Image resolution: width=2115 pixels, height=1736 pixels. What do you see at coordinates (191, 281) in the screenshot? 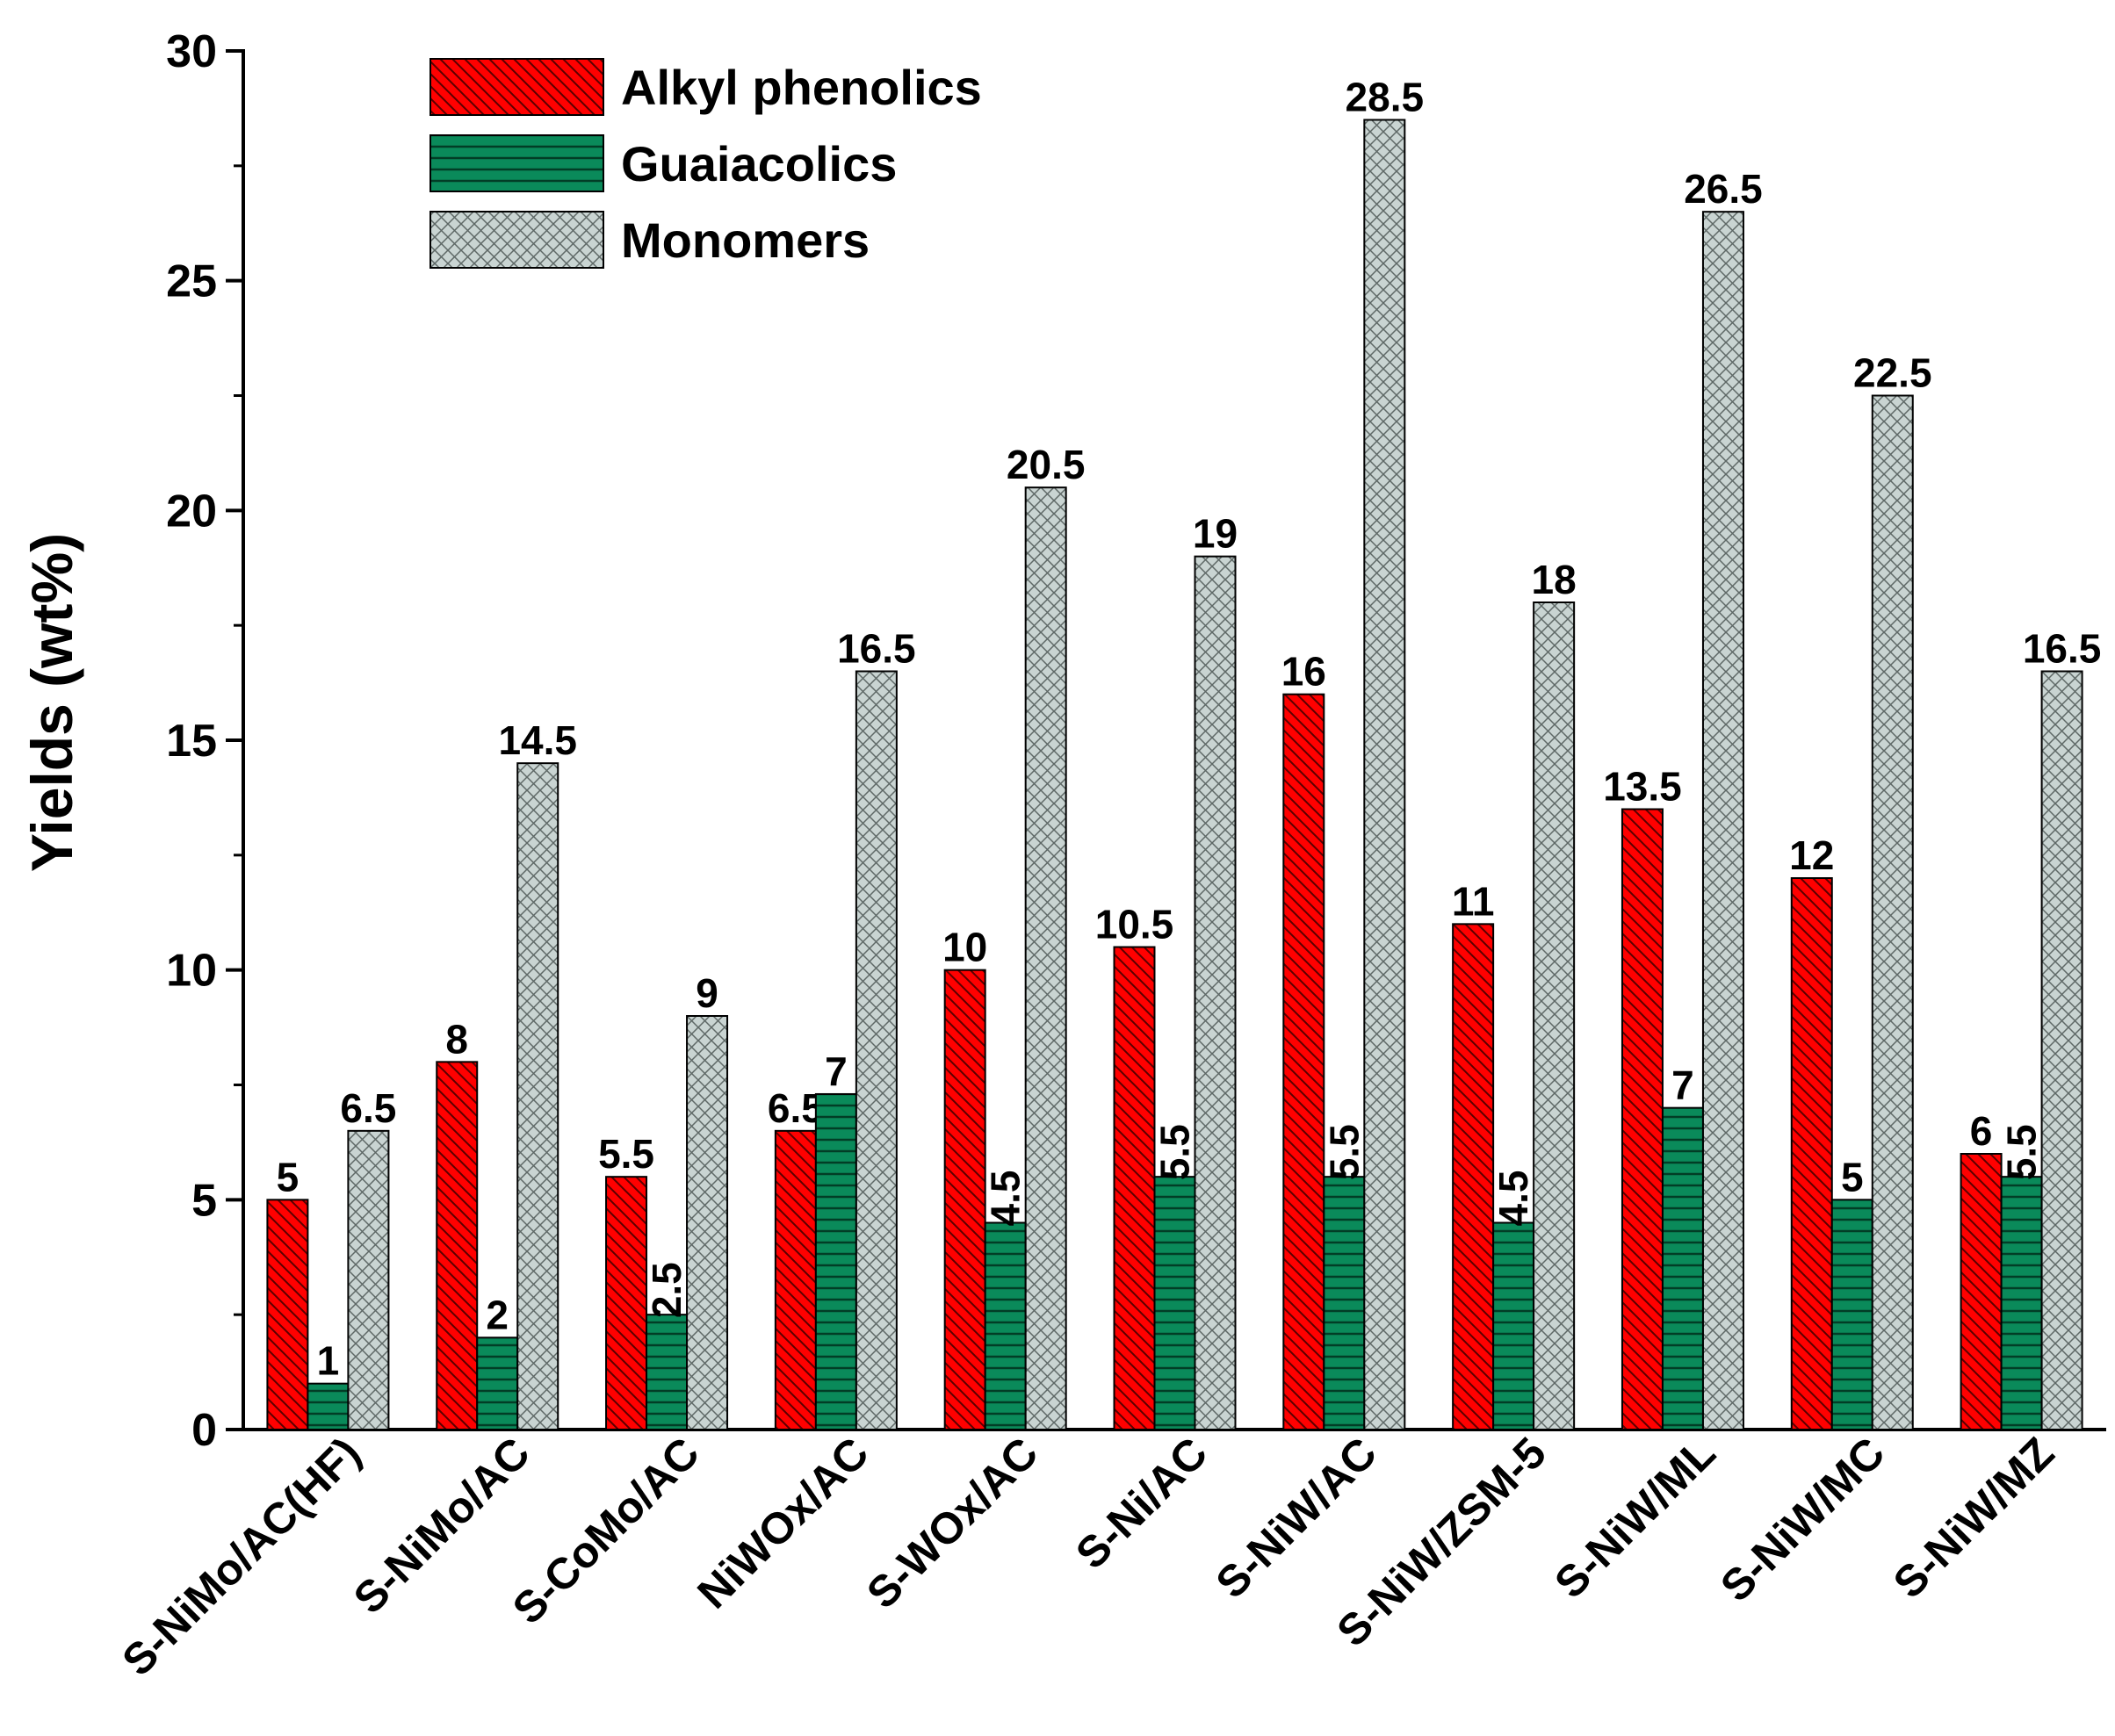
I see `y-tick-label: 25` at bounding box center [191, 281].